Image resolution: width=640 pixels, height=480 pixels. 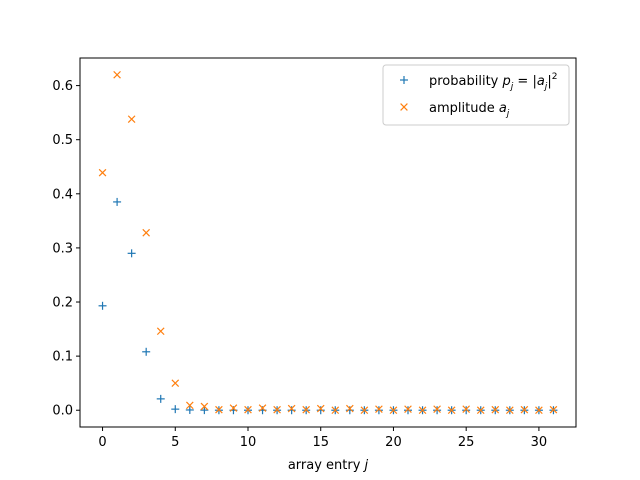 I want to click on x-axis: 0 5 10 15 20 25 30, so click(x=322, y=438).